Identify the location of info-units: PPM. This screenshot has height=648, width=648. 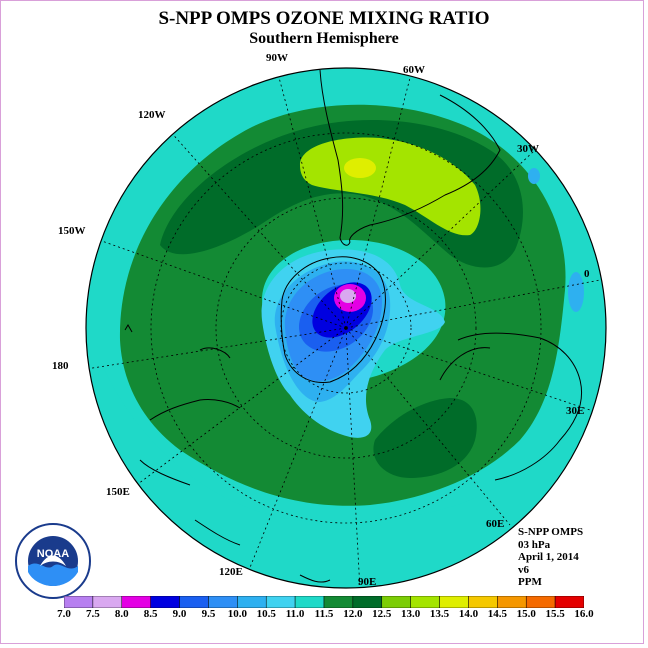
(530, 582).